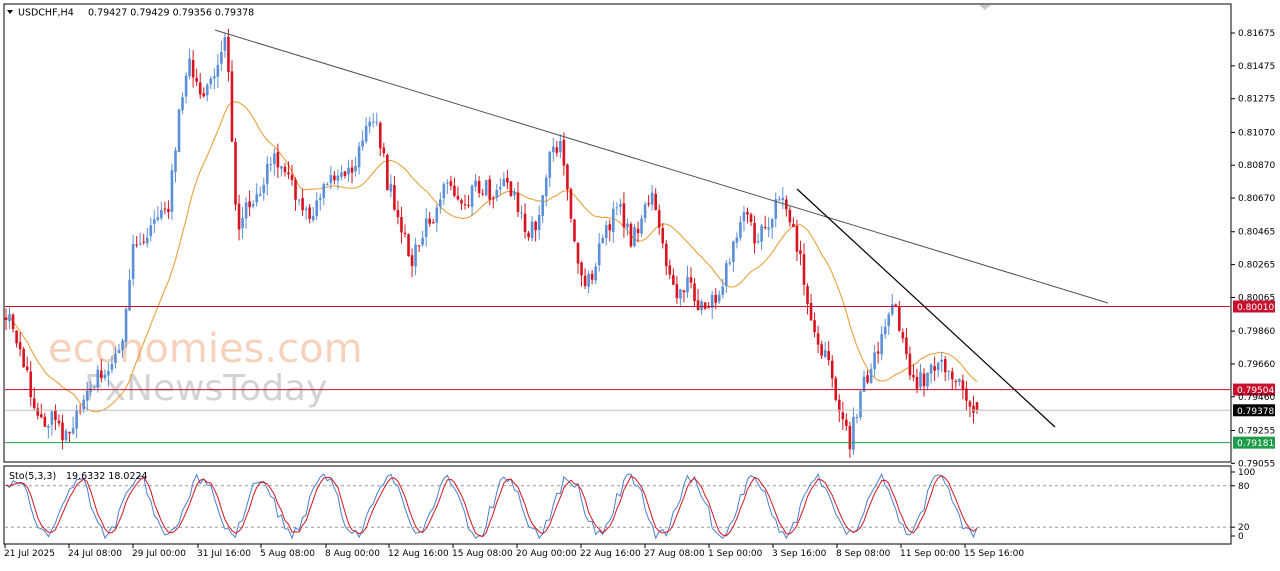 Image resolution: width=1280 pixels, height=571 pixels. What do you see at coordinates (617, 505) in the screenshot?
I see `stoch-plot-frame` at bounding box center [617, 505].